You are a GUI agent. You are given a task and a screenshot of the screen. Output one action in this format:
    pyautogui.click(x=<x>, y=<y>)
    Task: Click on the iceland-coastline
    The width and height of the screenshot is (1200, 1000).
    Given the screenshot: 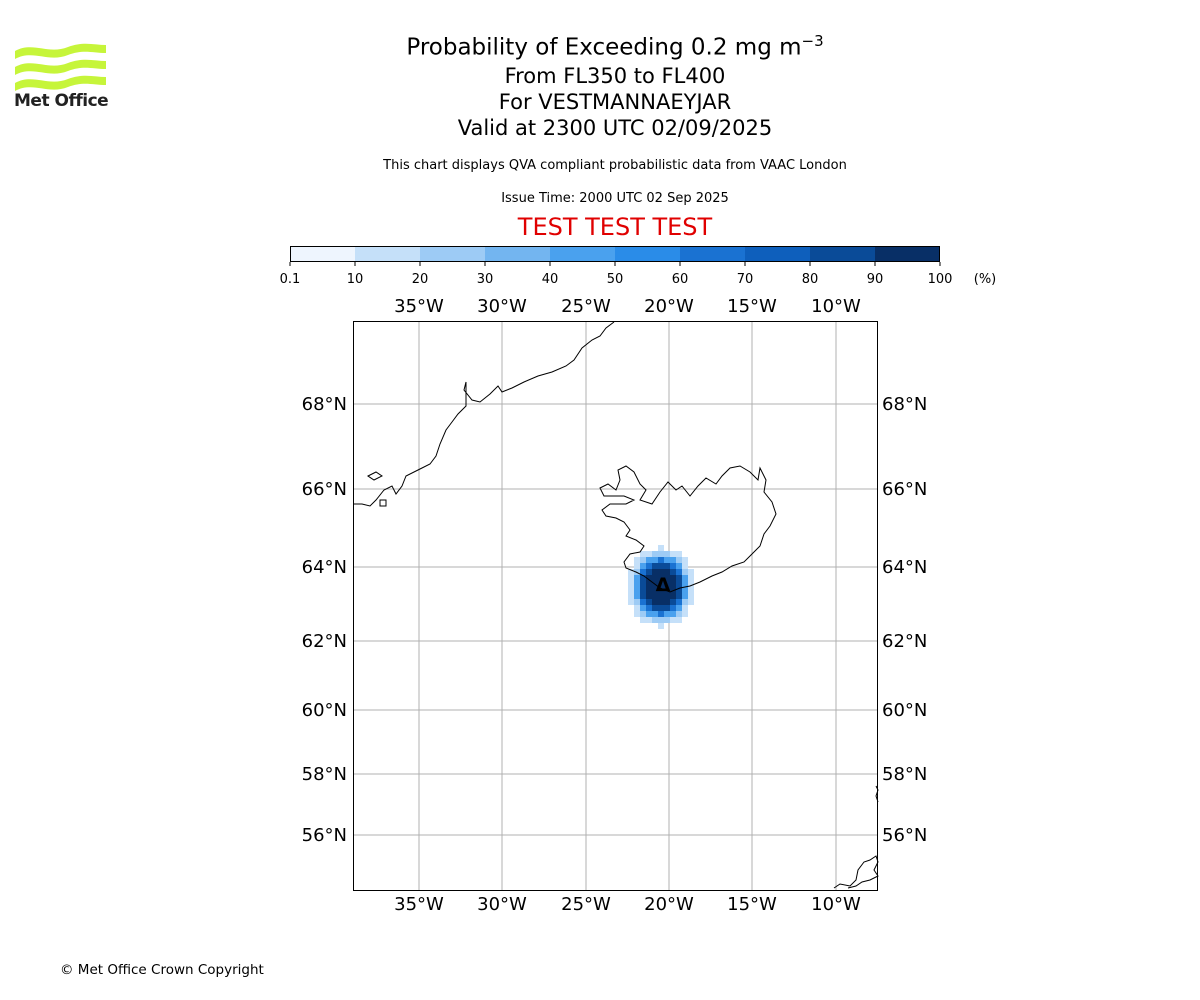 What is the action you would take?
    pyautogui.click(x=688, y=529)
    